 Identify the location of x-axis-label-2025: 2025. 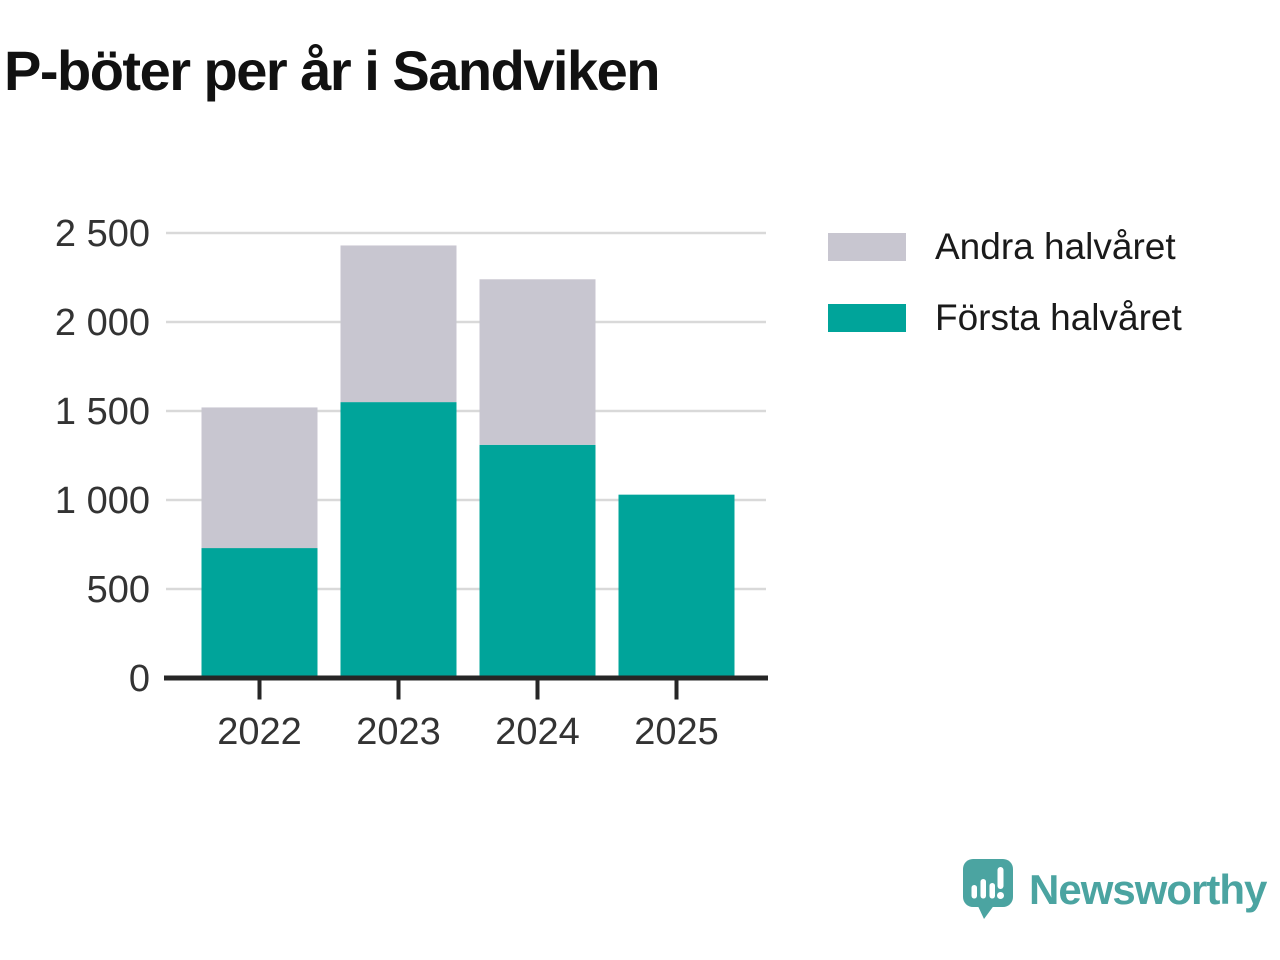
(676, 732).